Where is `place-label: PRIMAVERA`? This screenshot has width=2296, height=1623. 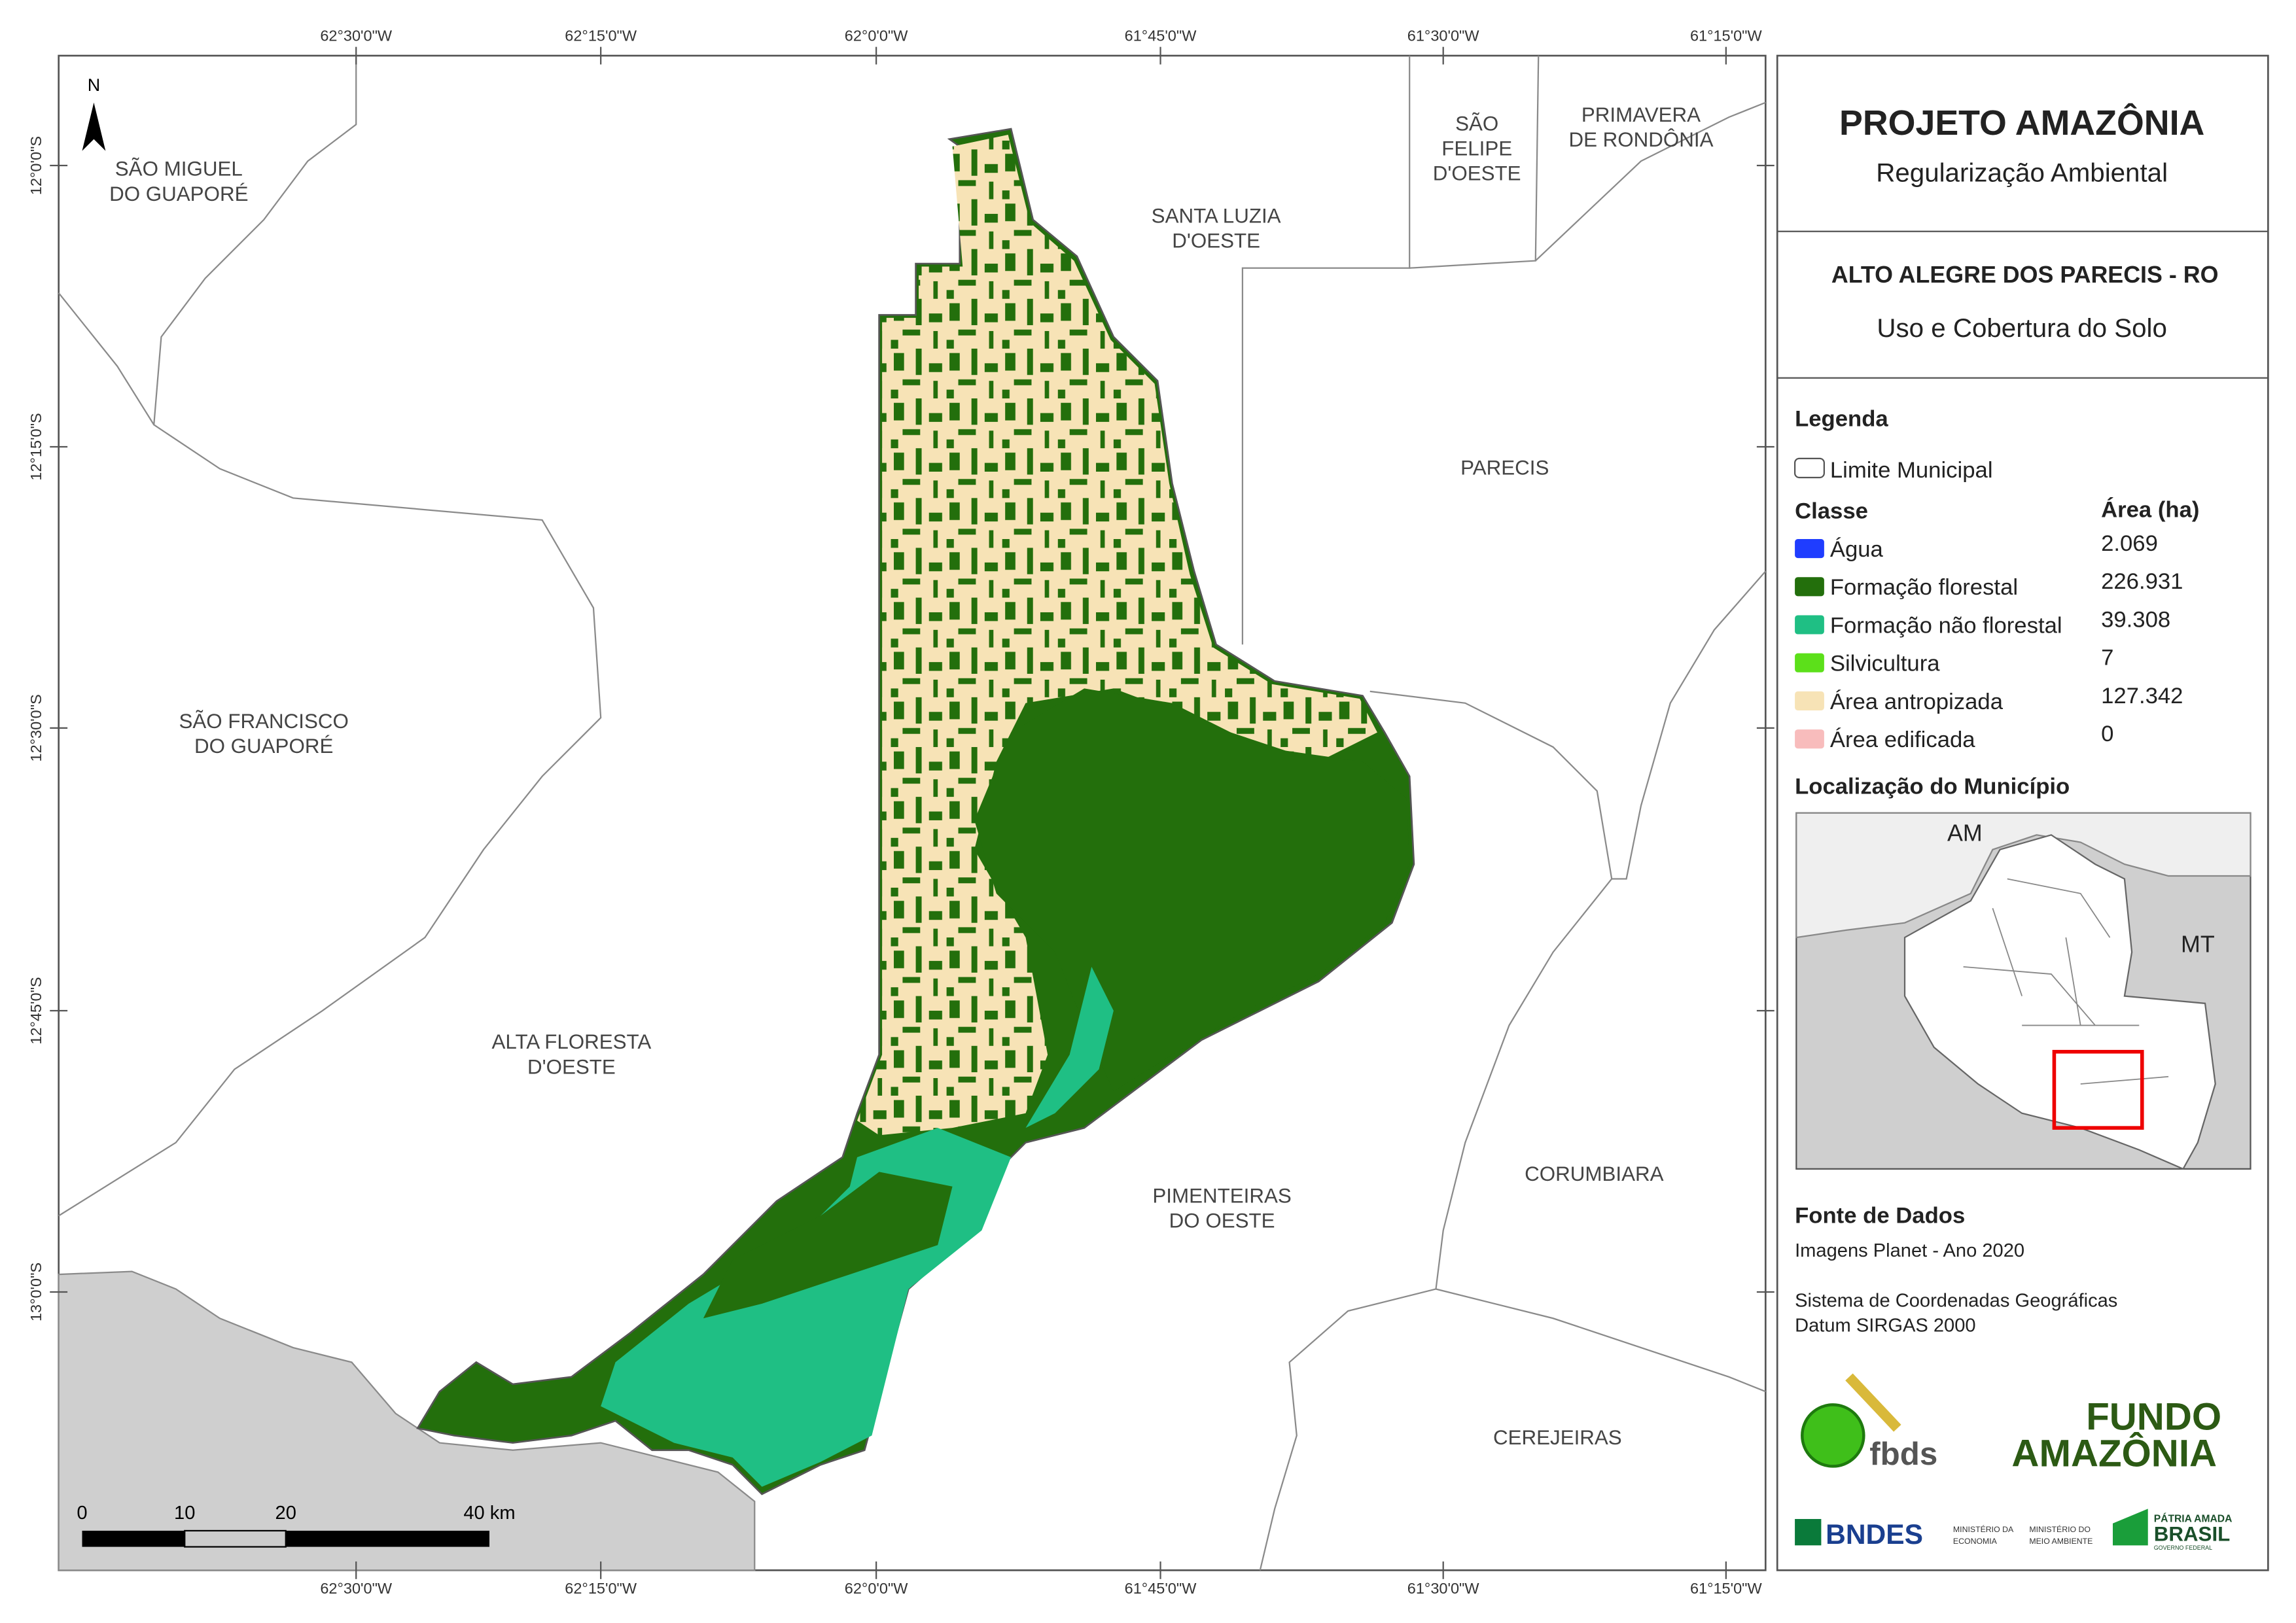 place-label: PRIMAVERA is located at coordinates (1641, 115).